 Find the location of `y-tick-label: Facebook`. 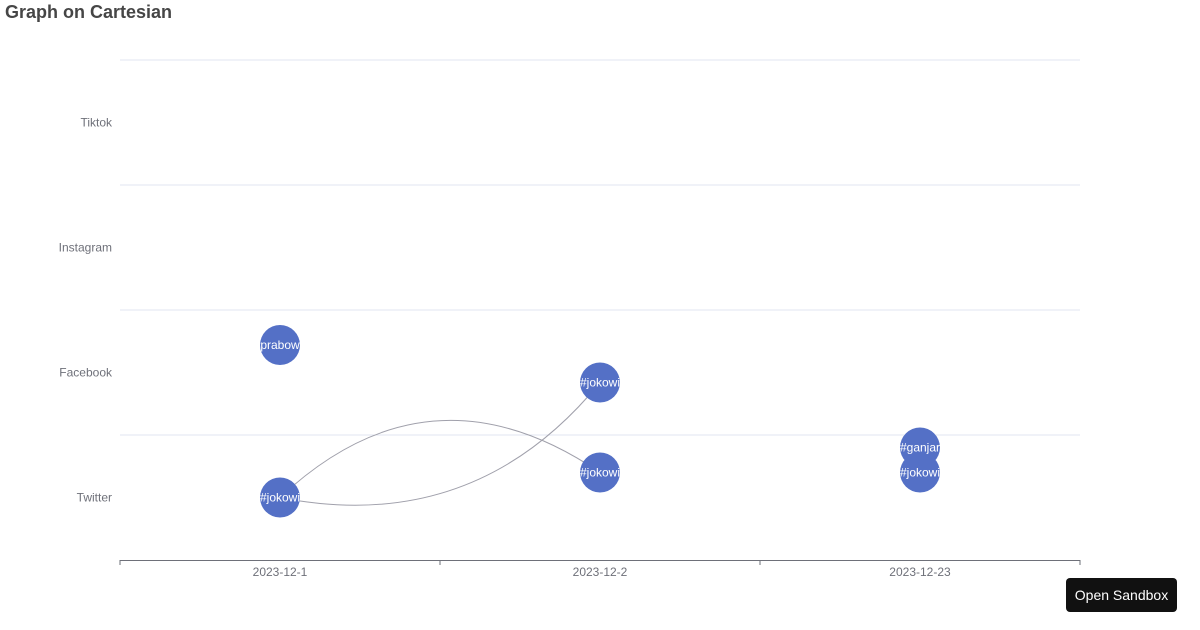

y-tick-label: Facebook is located at coordinates (86, 373).